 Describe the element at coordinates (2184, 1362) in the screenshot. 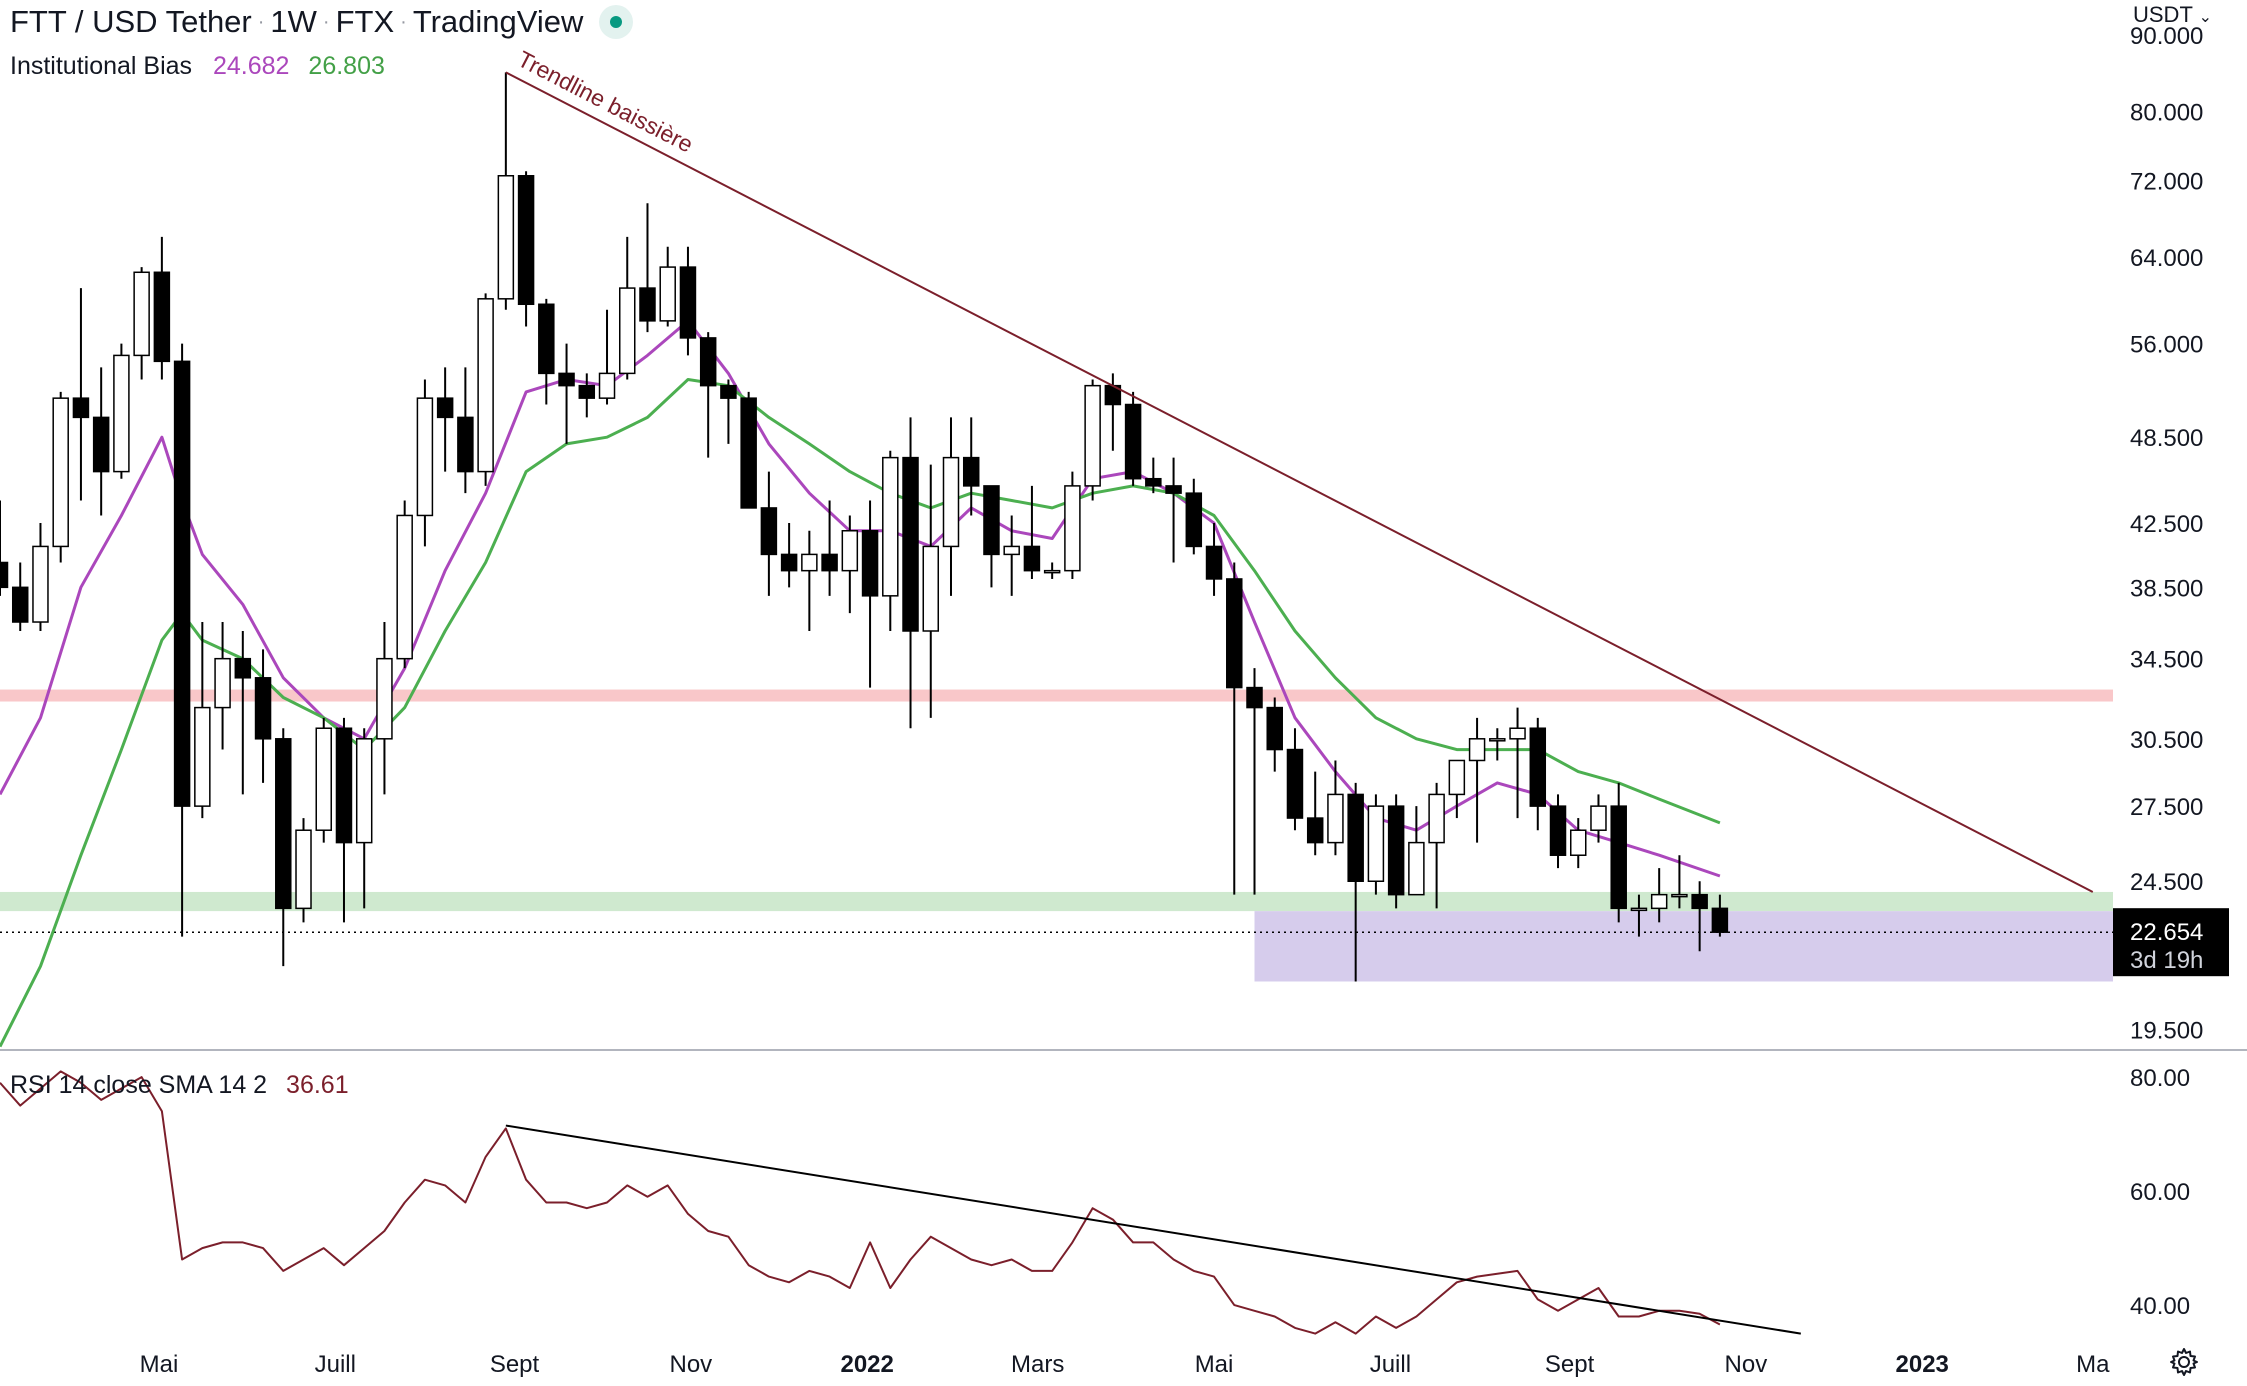

I see `gear-icon` at that location.